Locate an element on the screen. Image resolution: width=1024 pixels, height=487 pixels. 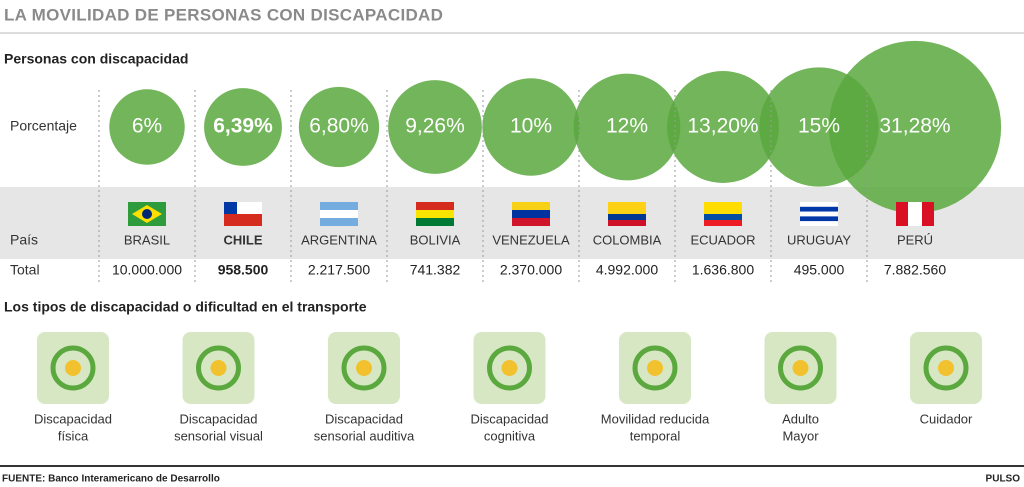
brand: PULSO is located at coordinates (1003, 479).